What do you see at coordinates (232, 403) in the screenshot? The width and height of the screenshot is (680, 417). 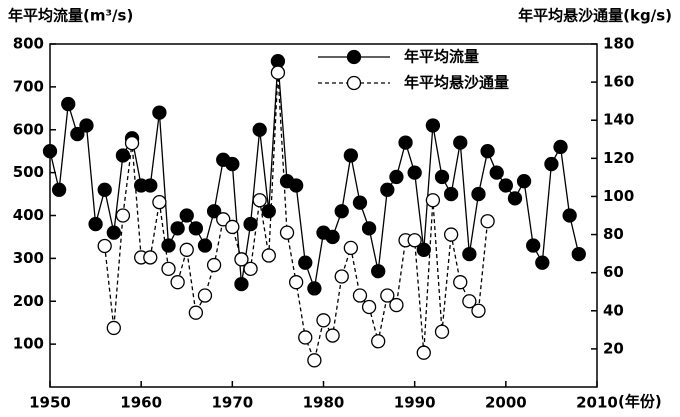 I see `x-tick-label: 1970` at bounding box center [232, 403].